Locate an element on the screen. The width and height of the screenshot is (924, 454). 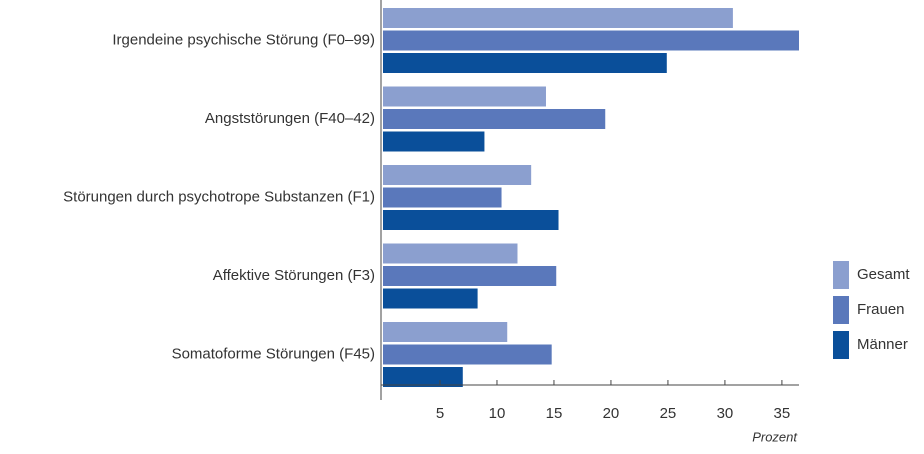
y-tick-label: Irgendeine psychische Störung (F0–99) is located at coordinates (243, 39).